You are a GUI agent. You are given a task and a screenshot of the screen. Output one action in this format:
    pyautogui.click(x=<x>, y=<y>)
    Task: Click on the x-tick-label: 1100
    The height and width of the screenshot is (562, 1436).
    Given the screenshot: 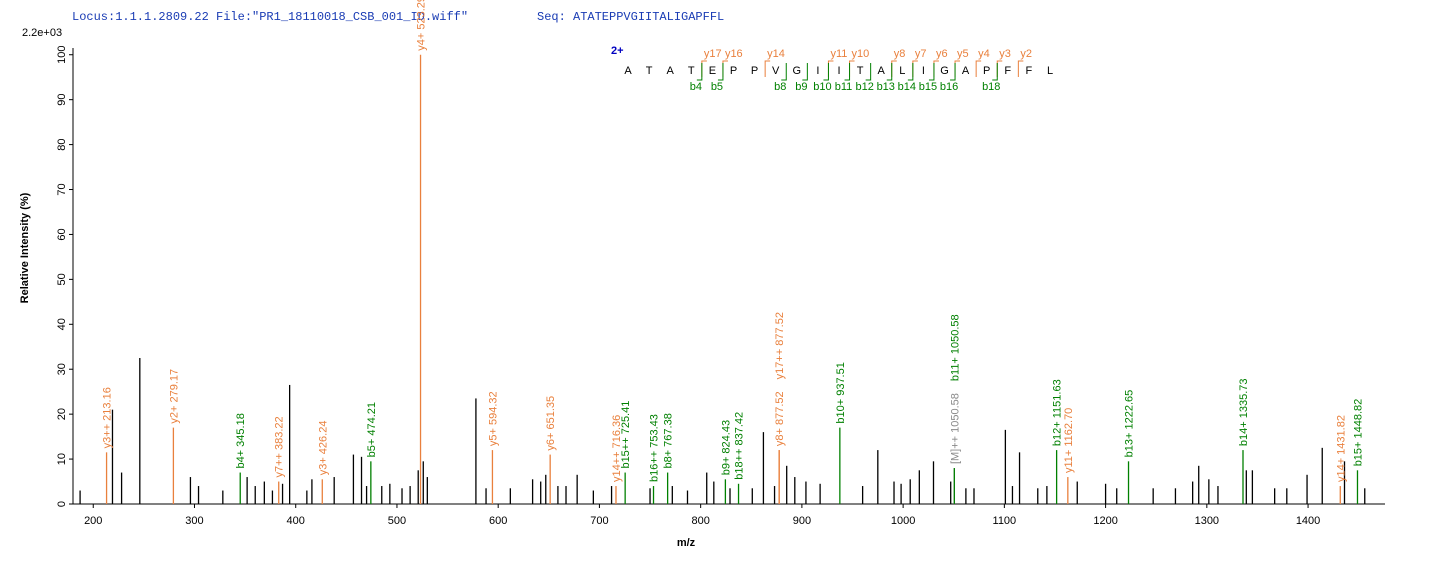 What is the action you would take?
    pyautogui.click(x=1005, y=521)
    